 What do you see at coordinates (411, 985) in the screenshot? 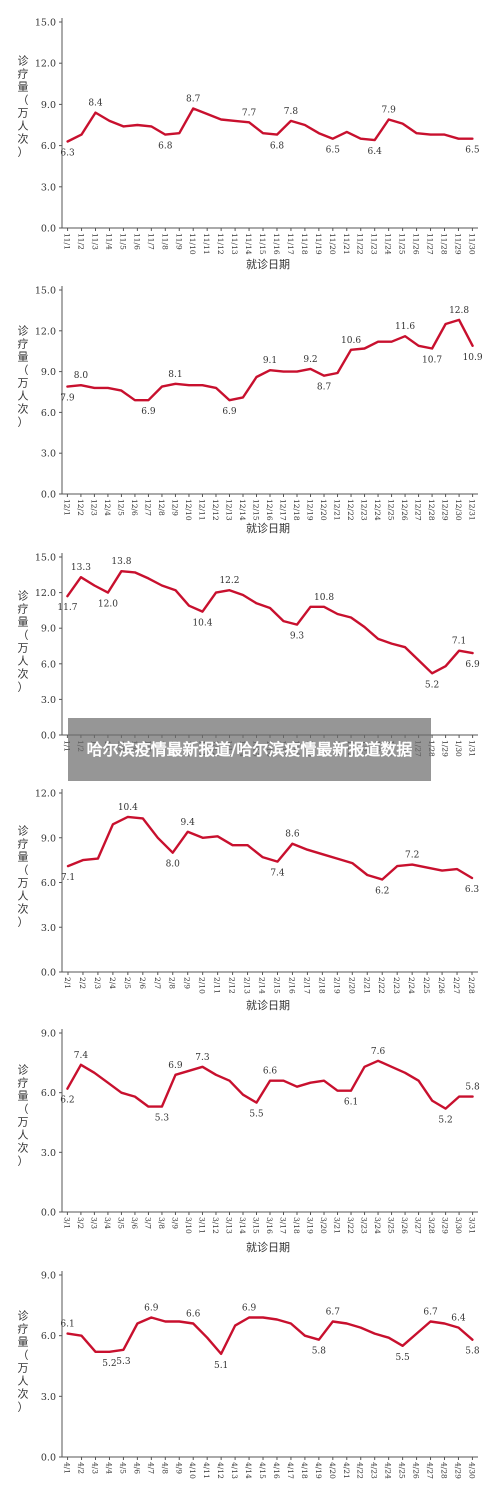
I see `x-tick-label: 2/24` at bounding box center [411, 985].